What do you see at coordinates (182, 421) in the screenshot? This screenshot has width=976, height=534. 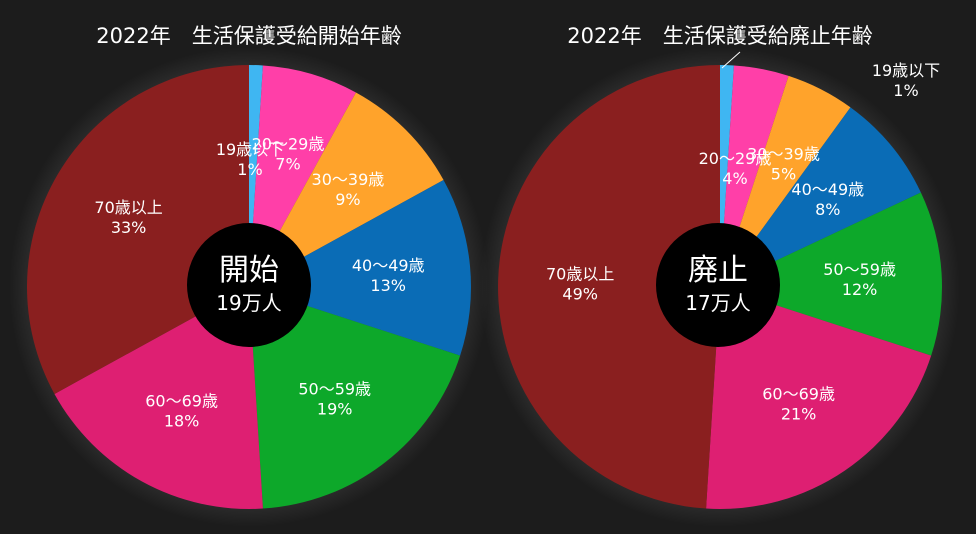 I see `slice-value-label: 18%` at bounding box center [182, 421].